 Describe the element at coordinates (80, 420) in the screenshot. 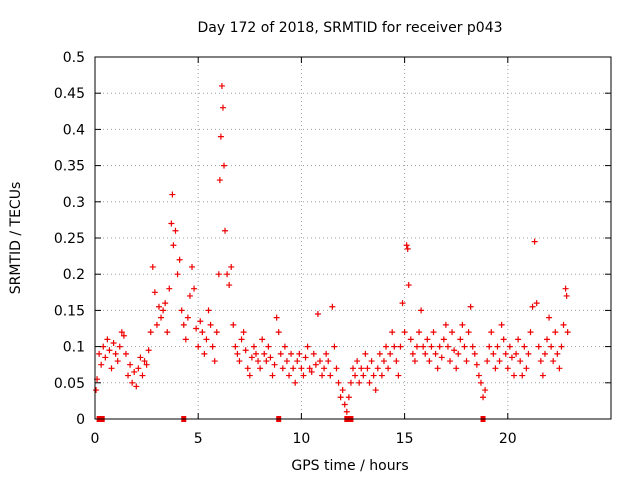

I see `y-tick-label: 0` at that location.